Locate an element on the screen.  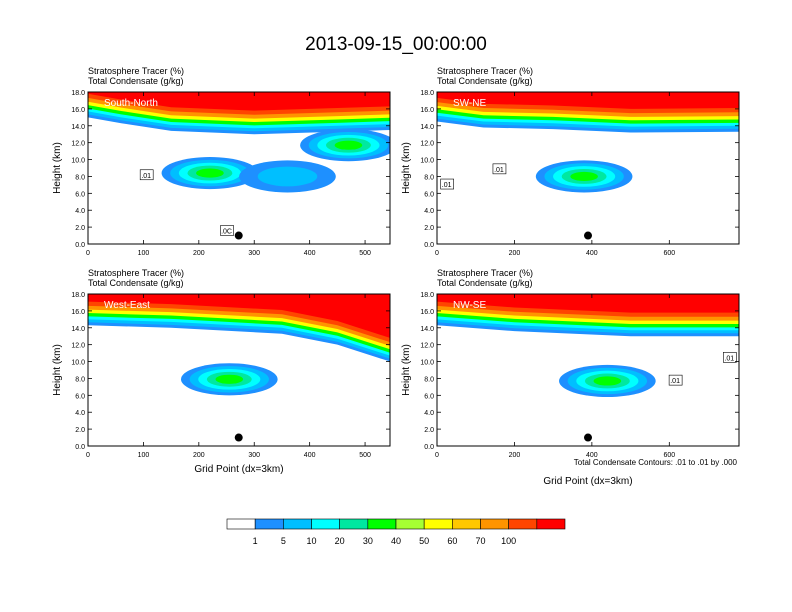
colorbar-label: 60 is located at coordinates (452, 541).